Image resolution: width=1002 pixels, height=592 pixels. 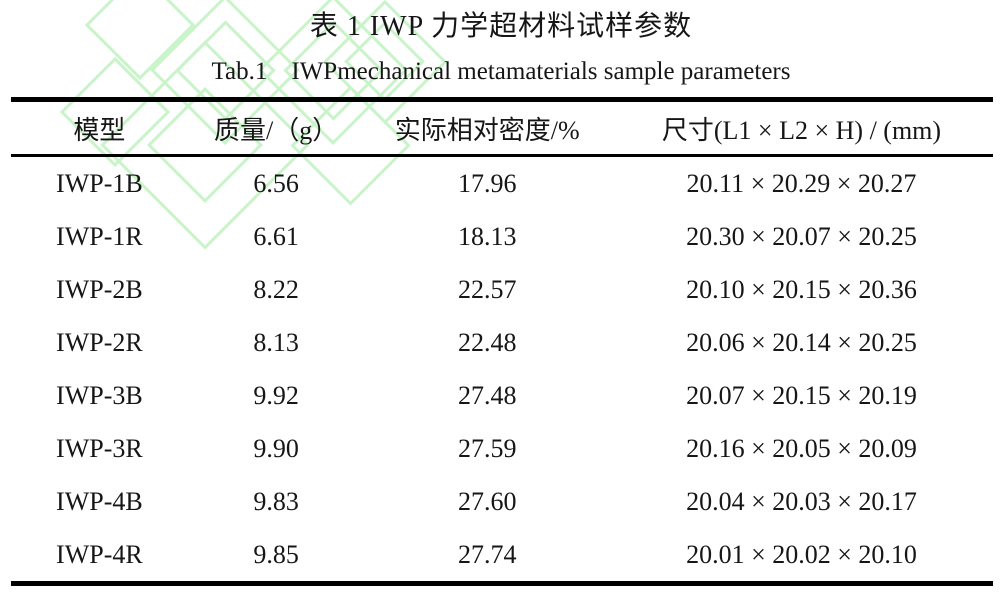 What do you see at coordinates (801, 554) in the screenshot?
I see `cell-dimensions: 20.01 × 20.02 × 20.10` at bounding box center [801, 554].